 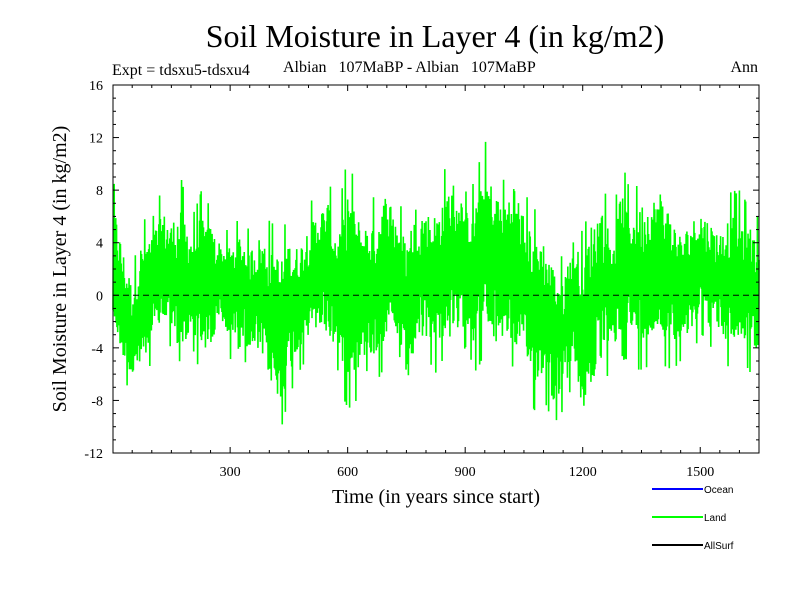 What do you see at coordinates (700, 472) in the screenshot?
I see `x-tick-label: 1500` at bounding box center [700, 472].